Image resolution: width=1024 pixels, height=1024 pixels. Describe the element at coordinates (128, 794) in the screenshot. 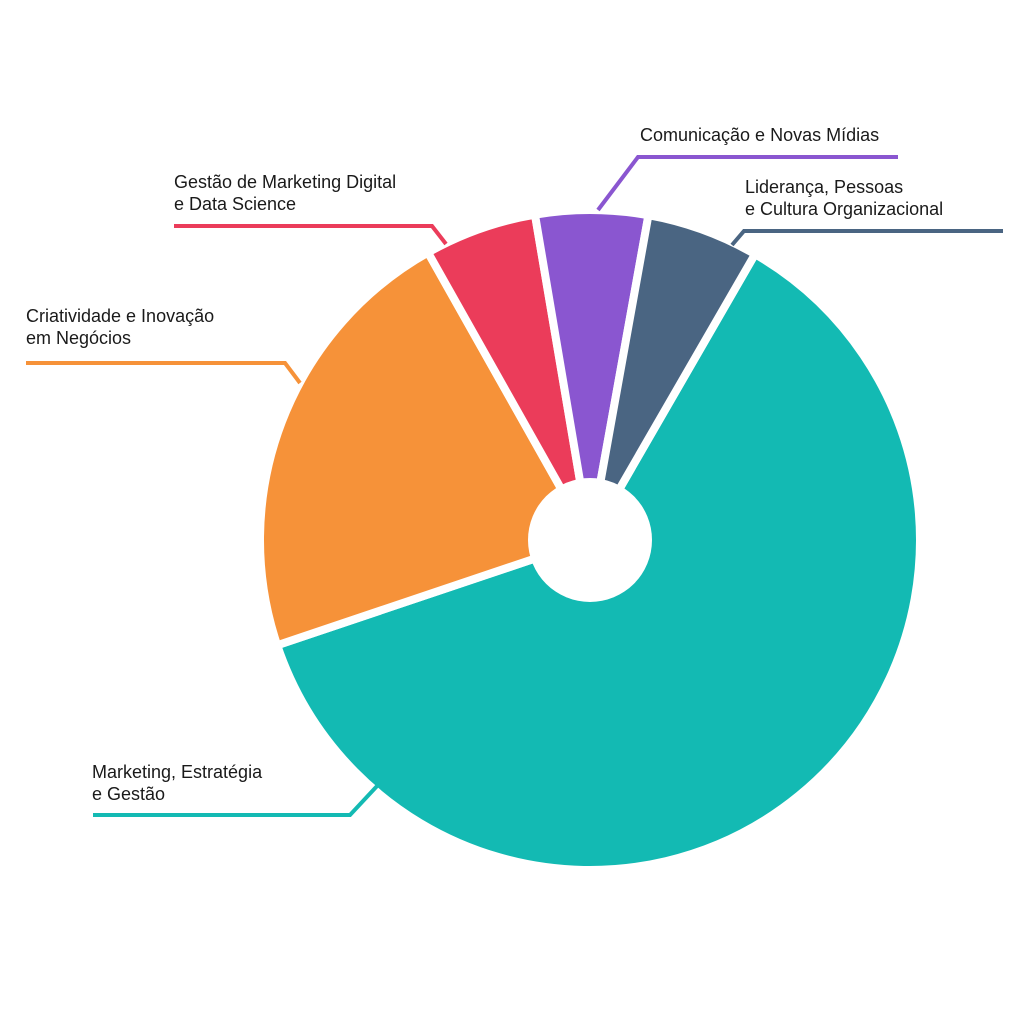

I see `slice-label-line: e Gestão` at that location.